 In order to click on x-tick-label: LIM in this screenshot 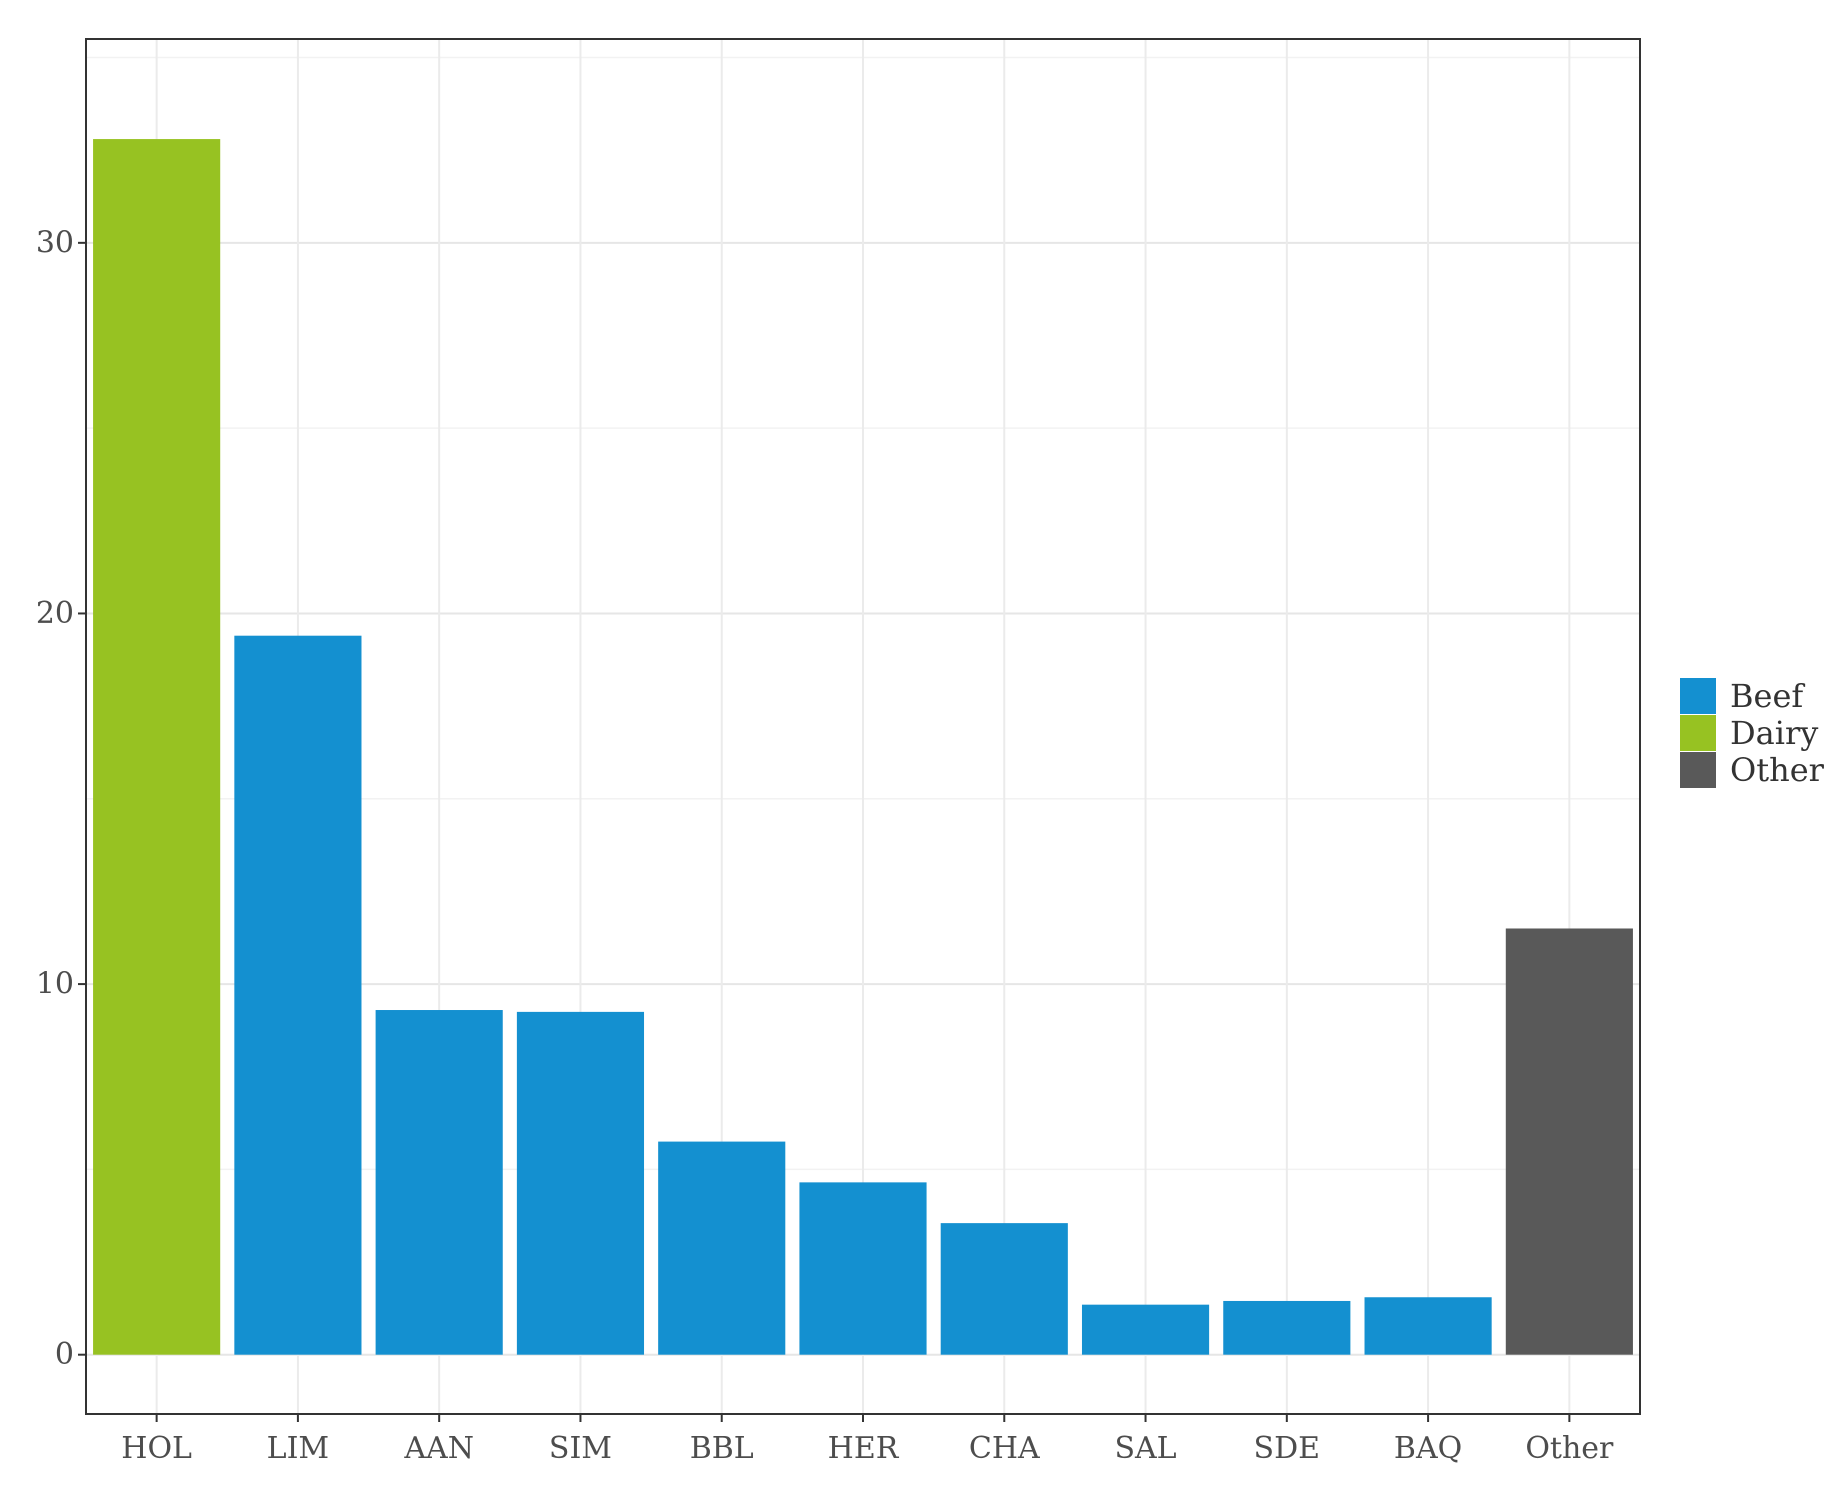, I will do `click(298, 1448)`.